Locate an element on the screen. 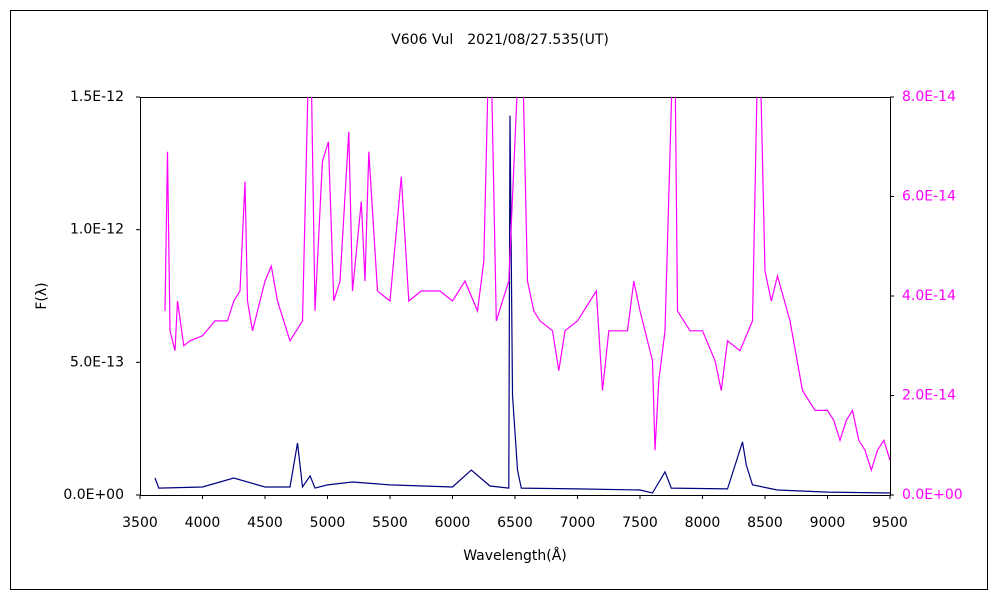 The image size is (1000, 600). x-tick-label: 9000 is located at coordinates (828, 523).